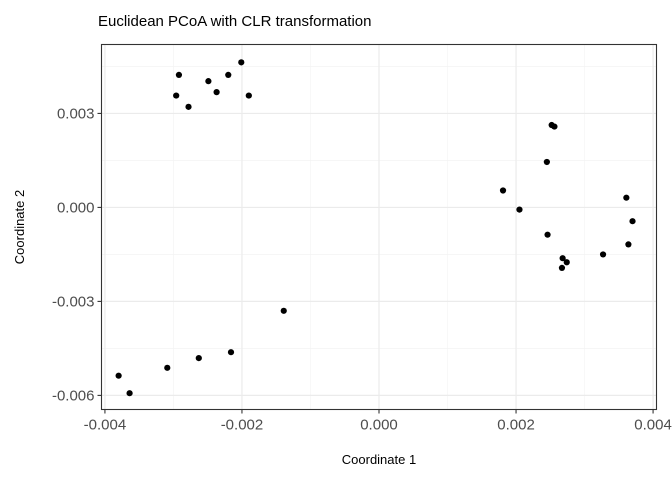 Image resolution: width=672 pixels, height=480 pixels. What do you see at coordinates (653, 425) in the screenshot?
I see `x-tick-label: 0.004` at bounding box center [653, 425].